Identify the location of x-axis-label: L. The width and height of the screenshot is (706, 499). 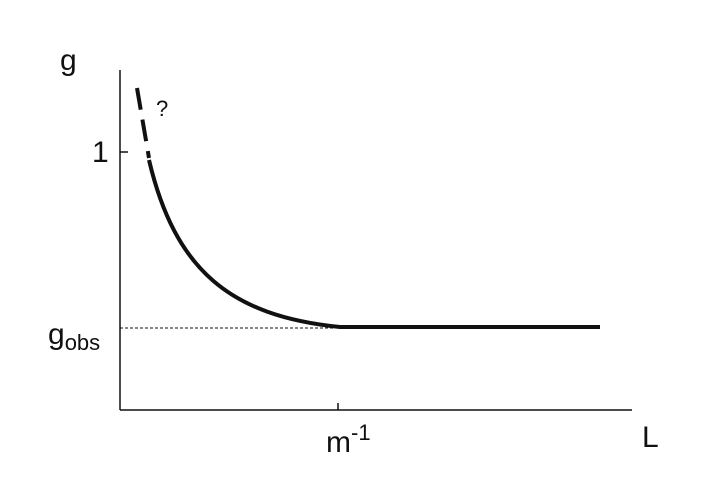
(650, 437).